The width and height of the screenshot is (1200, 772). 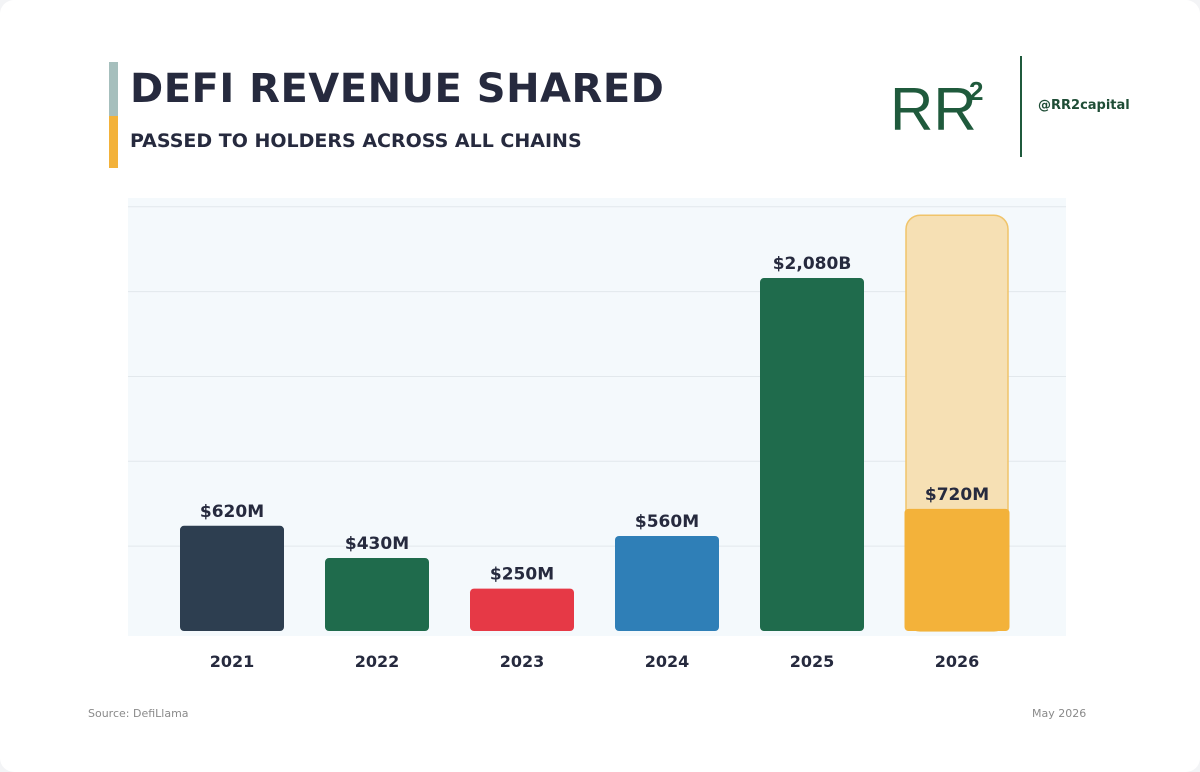 What do you see at coordinates (667, 583) in the screenshot?
I see `bar-2024` at bounding box center [667, 583].